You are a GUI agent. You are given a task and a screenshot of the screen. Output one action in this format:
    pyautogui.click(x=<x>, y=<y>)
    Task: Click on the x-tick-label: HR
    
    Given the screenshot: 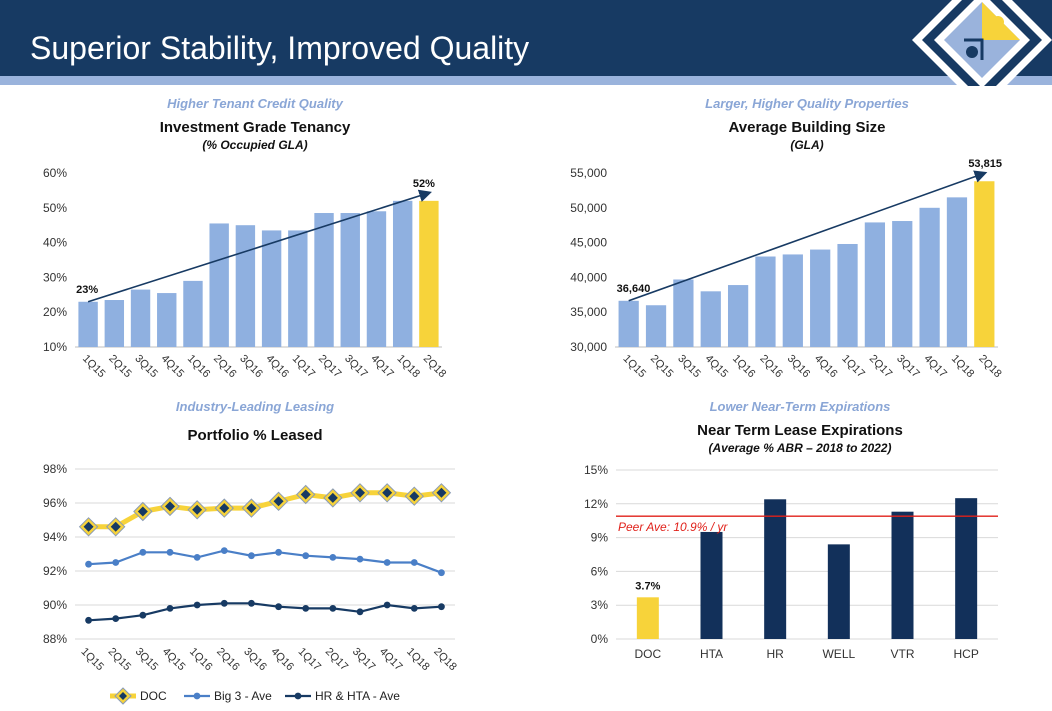 What is the action you would take?
    pyautogui.click(x=775, y=654)
    